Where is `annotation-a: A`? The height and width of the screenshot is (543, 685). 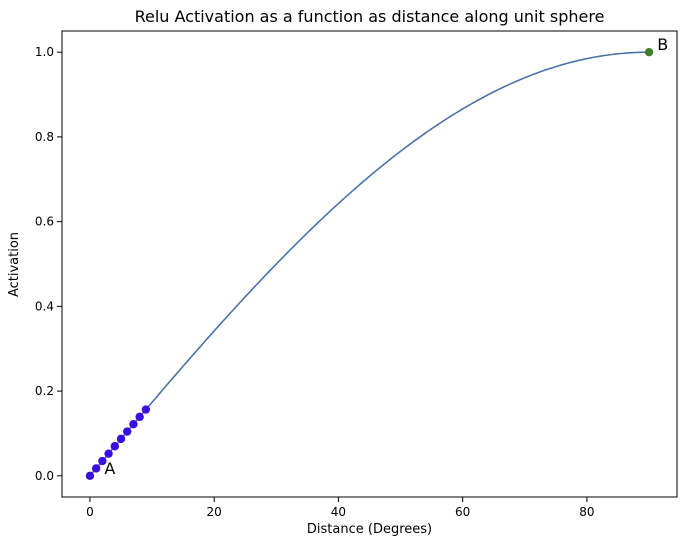
annotation-a: A is located at coordinates (109, 468).